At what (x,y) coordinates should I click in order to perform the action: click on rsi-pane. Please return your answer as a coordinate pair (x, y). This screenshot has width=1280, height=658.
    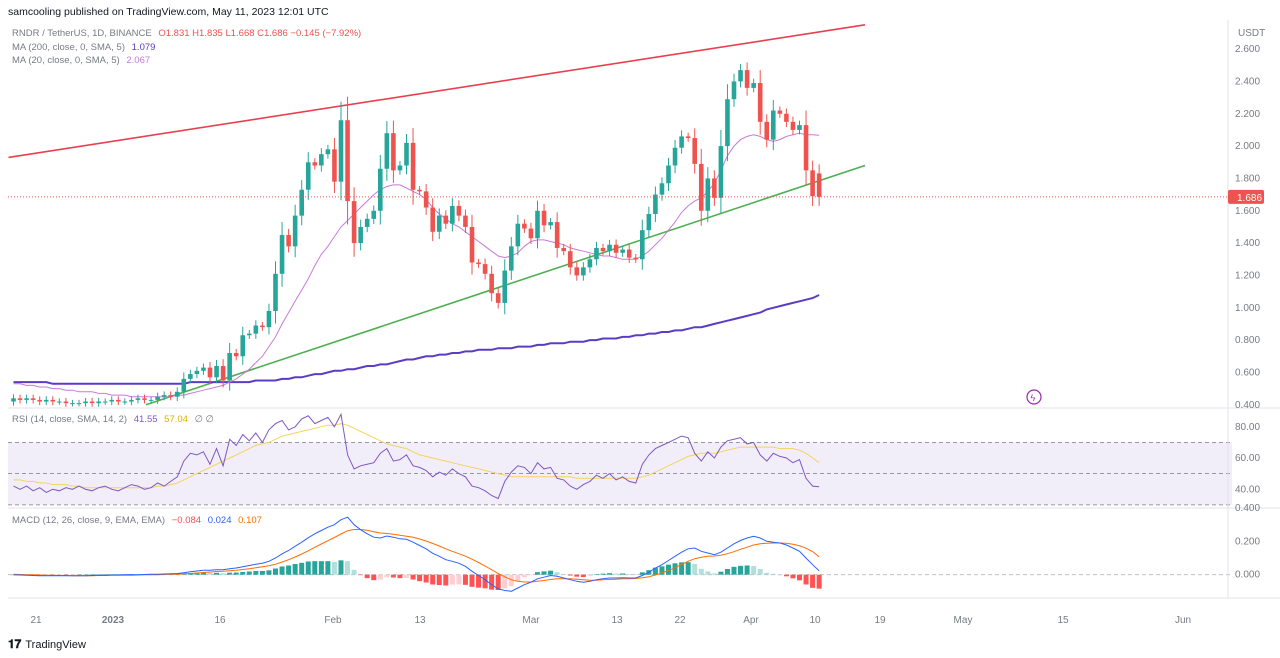
    Looking at the image, I should click on (620, 459).